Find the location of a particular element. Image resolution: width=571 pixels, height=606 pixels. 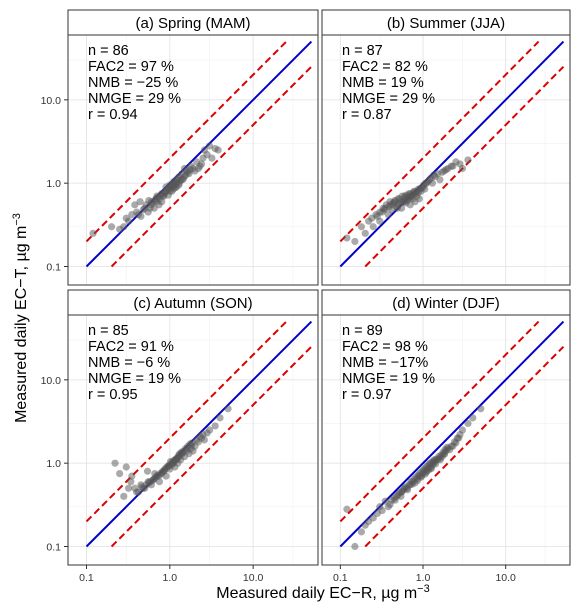

stat-line: NMB = −17% is located at coordinates (385, 363).